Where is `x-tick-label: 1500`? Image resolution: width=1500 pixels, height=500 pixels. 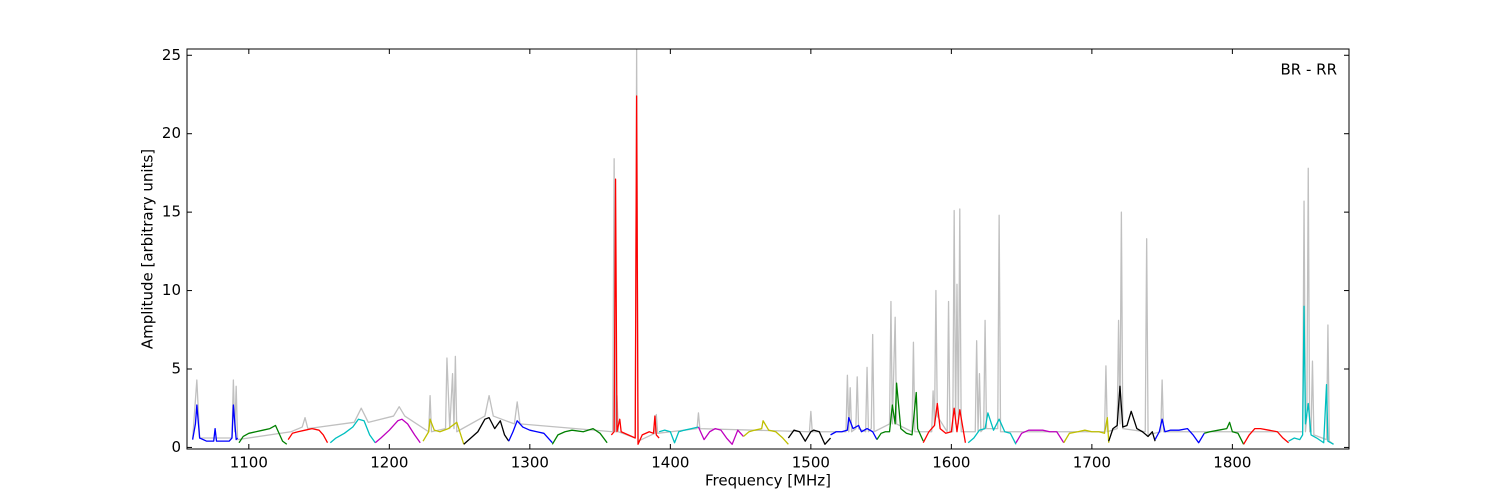 x-tick-label: 1500 is located at coordinates (811, 463).